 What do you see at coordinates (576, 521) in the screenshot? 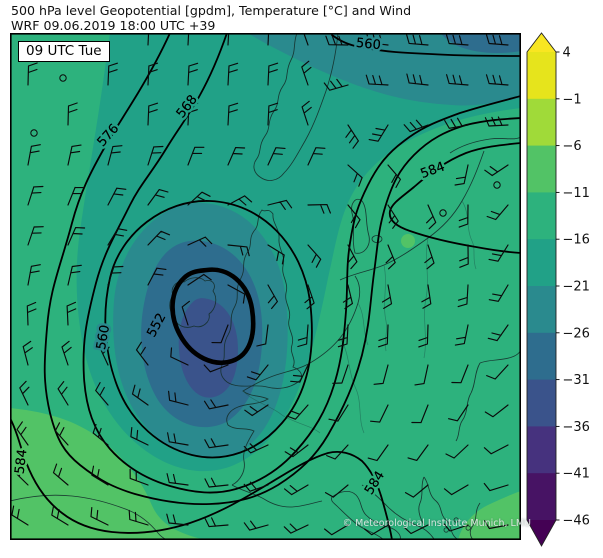
I see `svg-text: −46` at bounding box center [576, 521].